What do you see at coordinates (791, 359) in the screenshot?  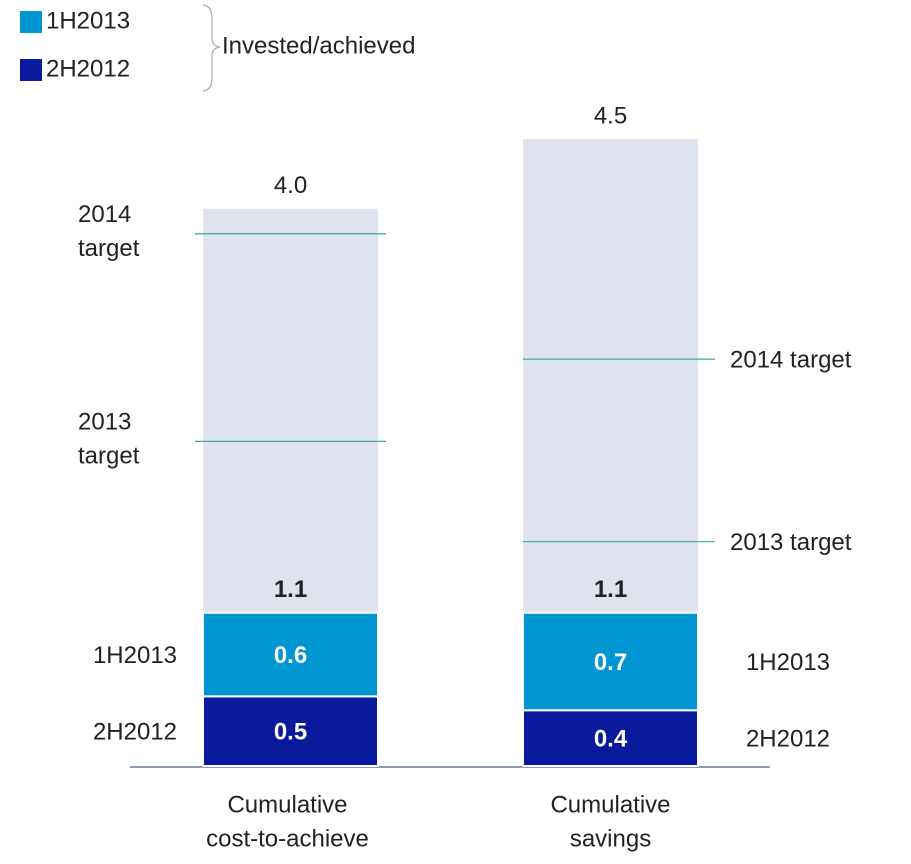 I see `target-label: 2014 target` at bounding box center [791, 359].